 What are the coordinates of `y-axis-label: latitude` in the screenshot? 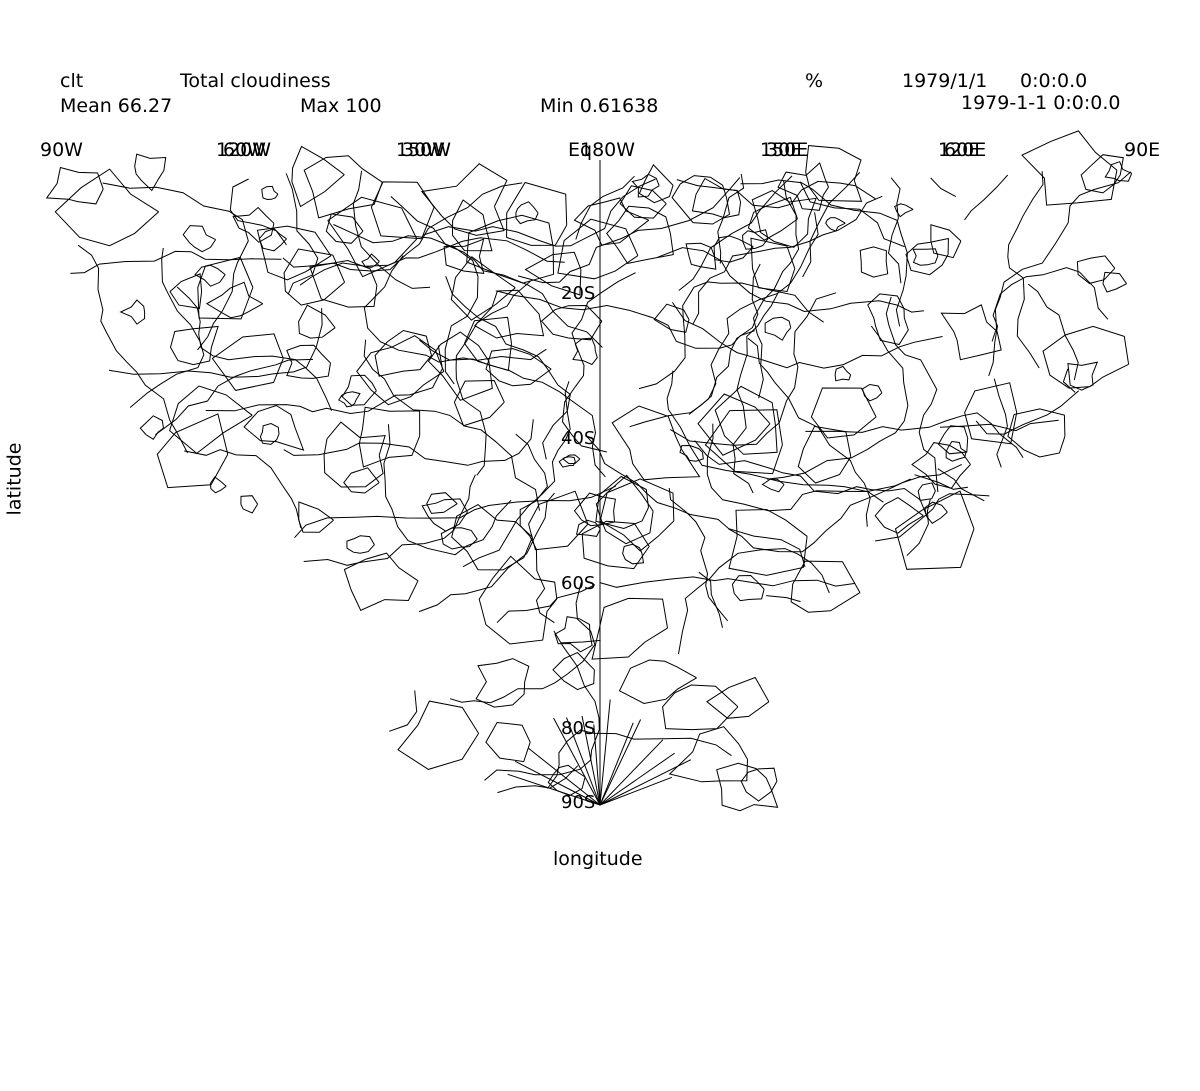 It's located at (14, 479).